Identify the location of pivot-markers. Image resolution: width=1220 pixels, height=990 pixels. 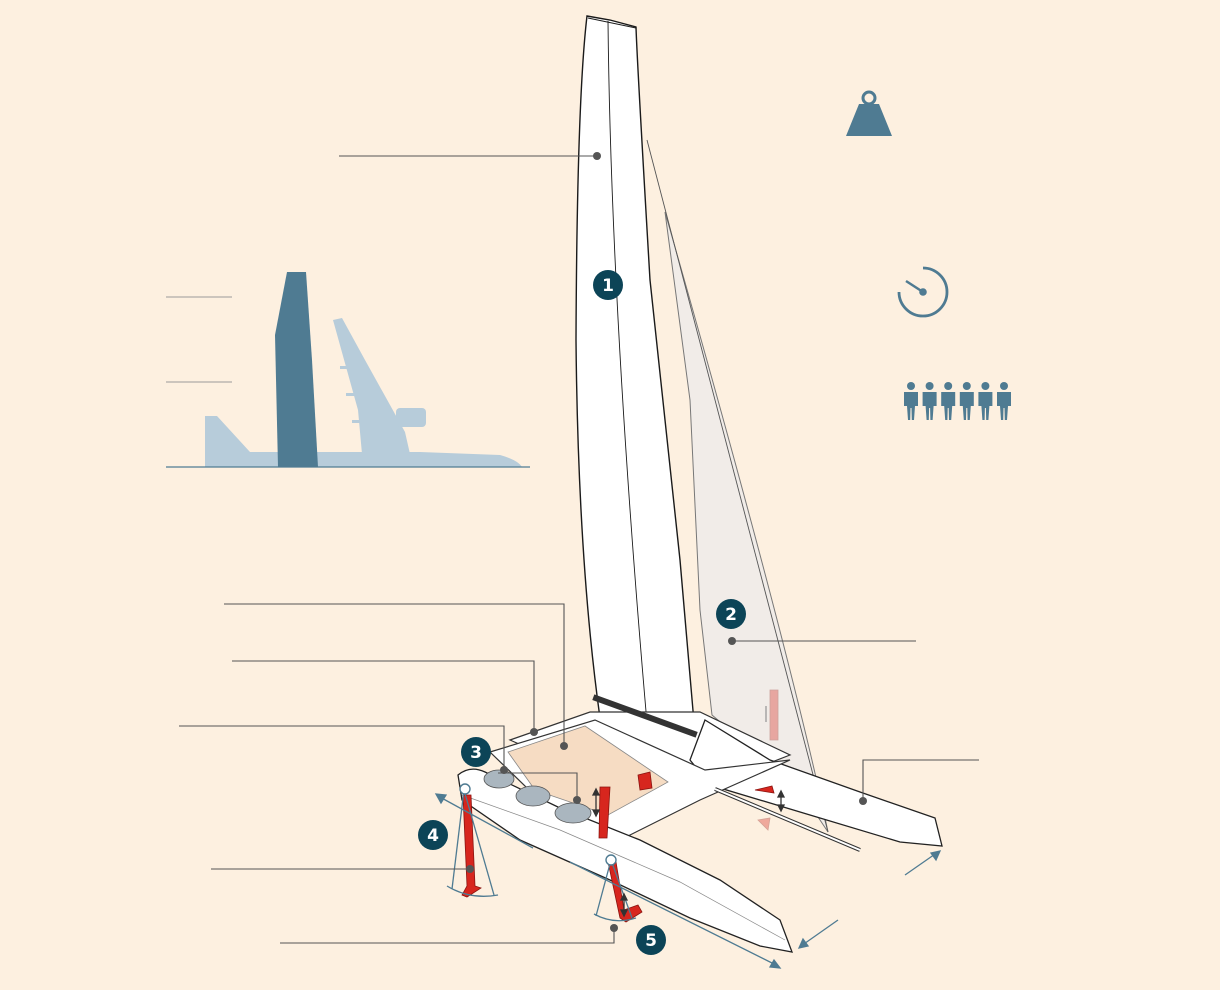
(538, 824).